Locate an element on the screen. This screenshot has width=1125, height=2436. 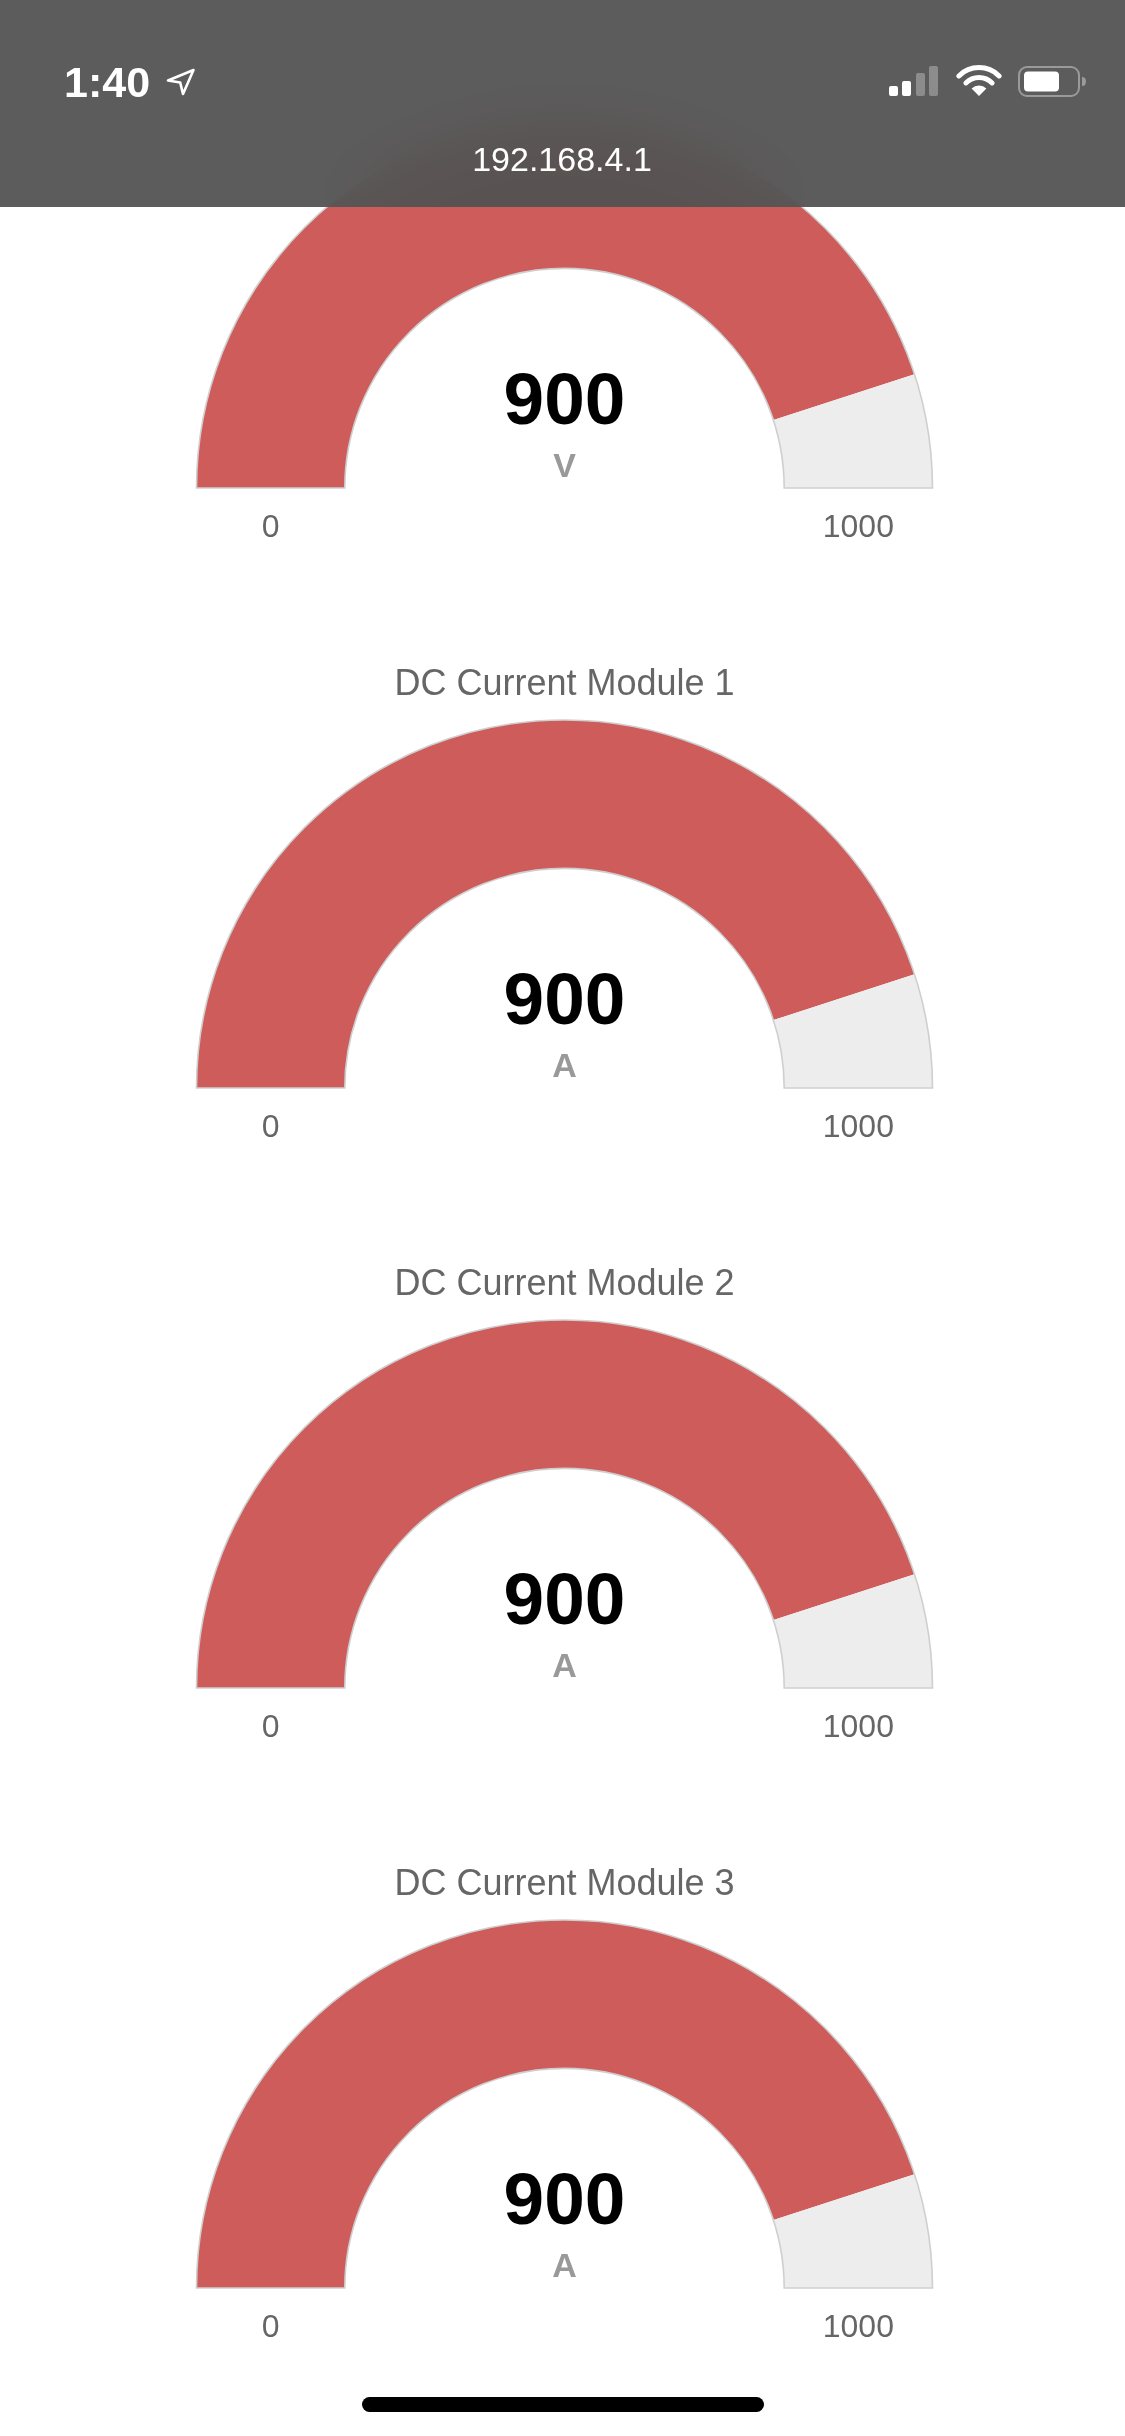
chart-title: DC Current Module 2 is located at coordinates (564, 1282).